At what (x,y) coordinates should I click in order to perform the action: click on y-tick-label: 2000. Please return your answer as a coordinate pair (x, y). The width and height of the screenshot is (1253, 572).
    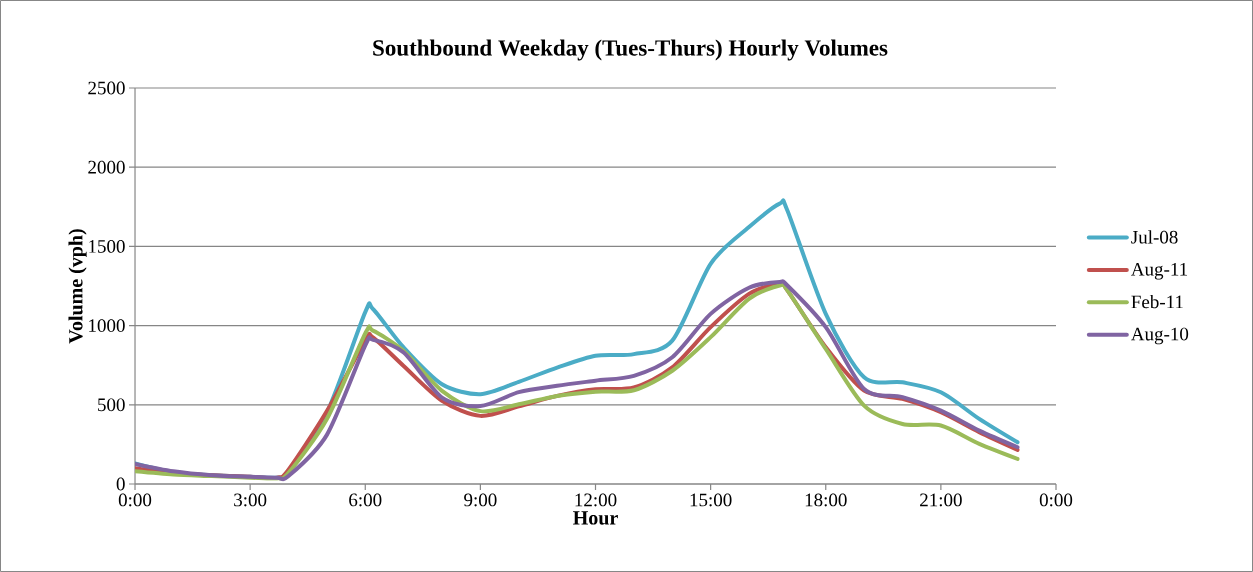
    Looking at the image, I should click on (106, 167).